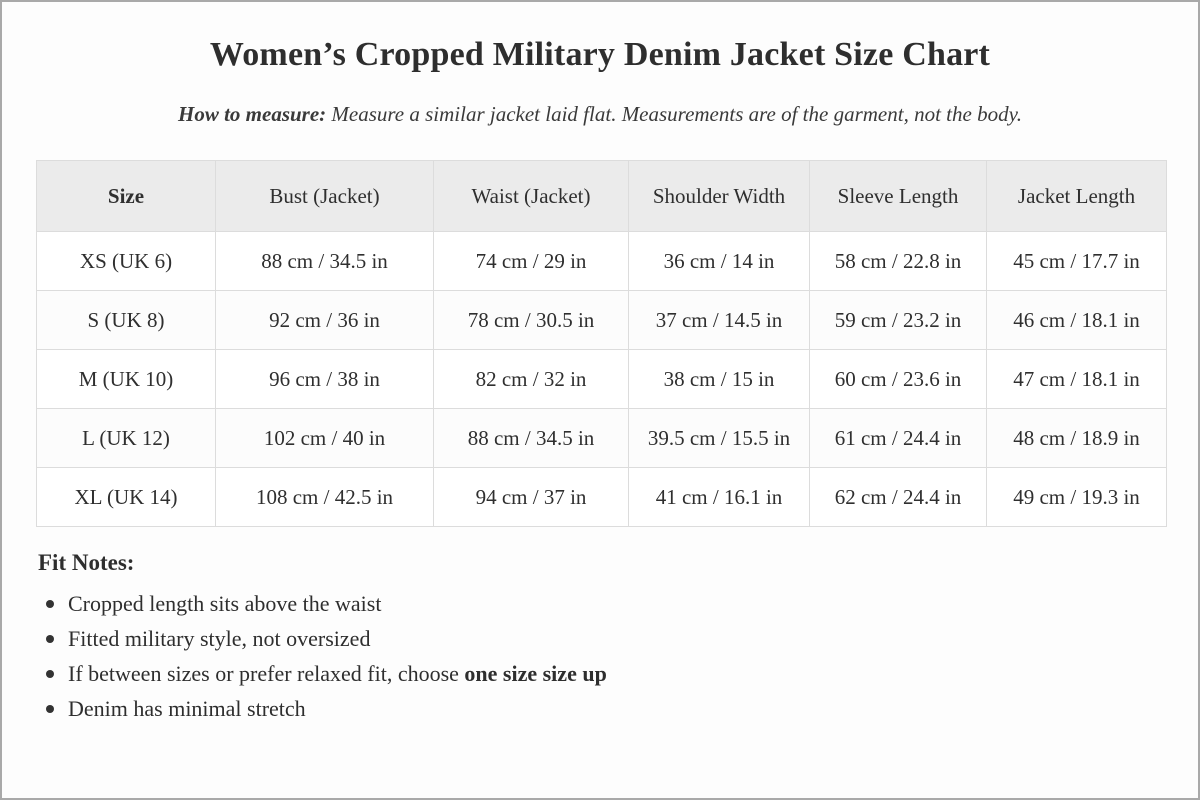  What do you see at coordinates (531, 196) in the screenshot?
I see `column-header-waist: Waist (Jacket)` at bounding box center [531, 196].